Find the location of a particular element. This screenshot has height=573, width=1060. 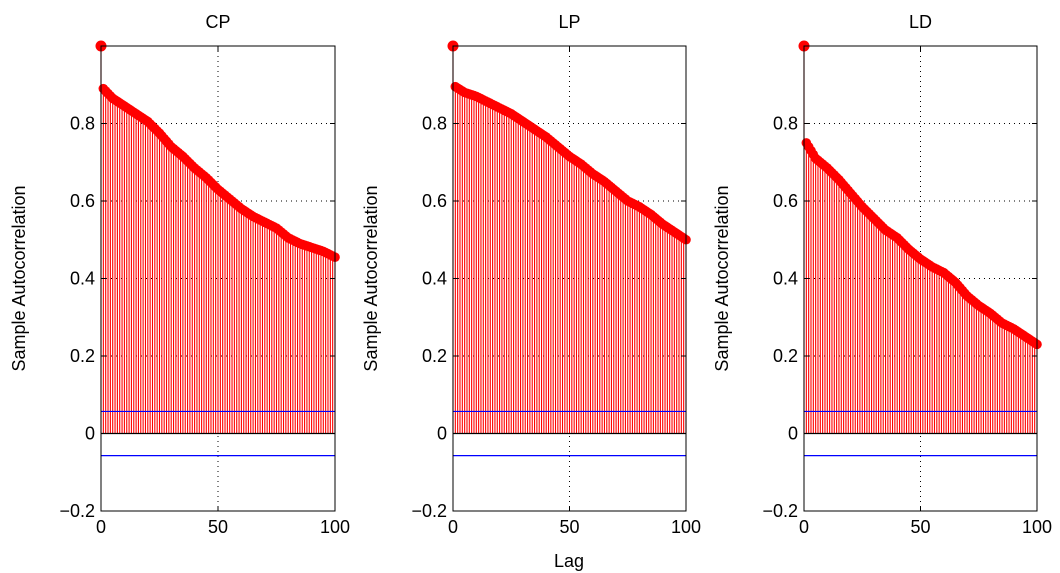

panel-title: CP is located at coordinates (217, 22).